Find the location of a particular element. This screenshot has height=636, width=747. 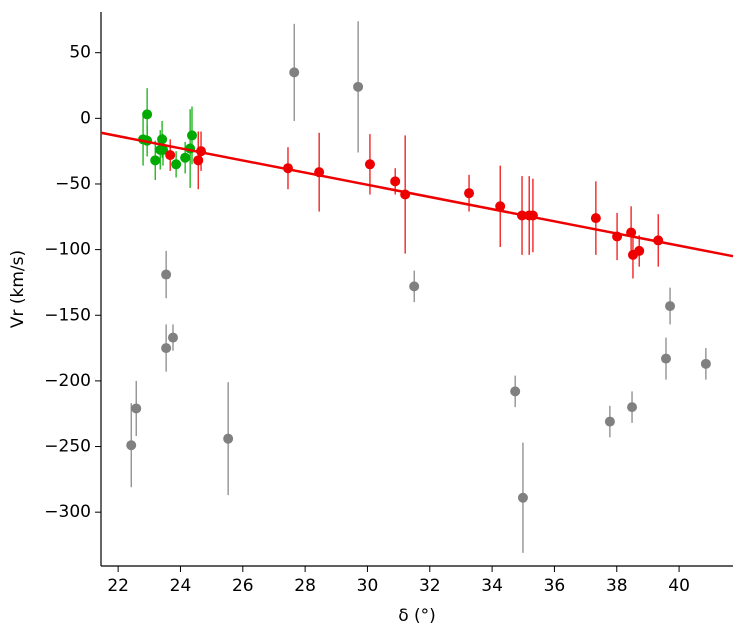

x-tick-label: 36 is located at coordinates (555, 586).